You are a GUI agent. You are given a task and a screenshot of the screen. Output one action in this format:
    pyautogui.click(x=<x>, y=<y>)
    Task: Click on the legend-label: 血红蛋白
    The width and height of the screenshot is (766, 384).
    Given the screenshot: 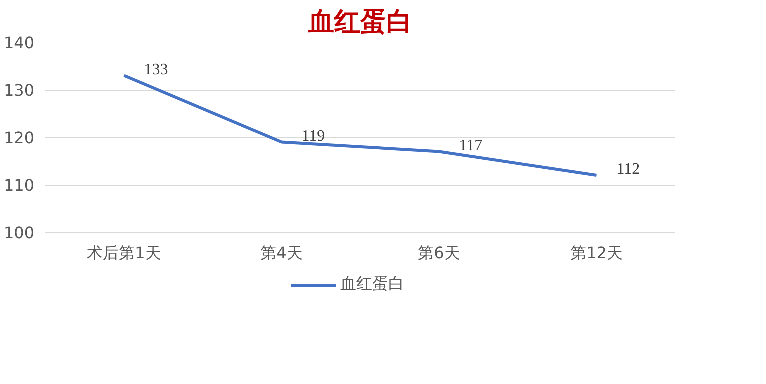 What is the action you would take?
    pyautogui.click(x=372, y=284)
    